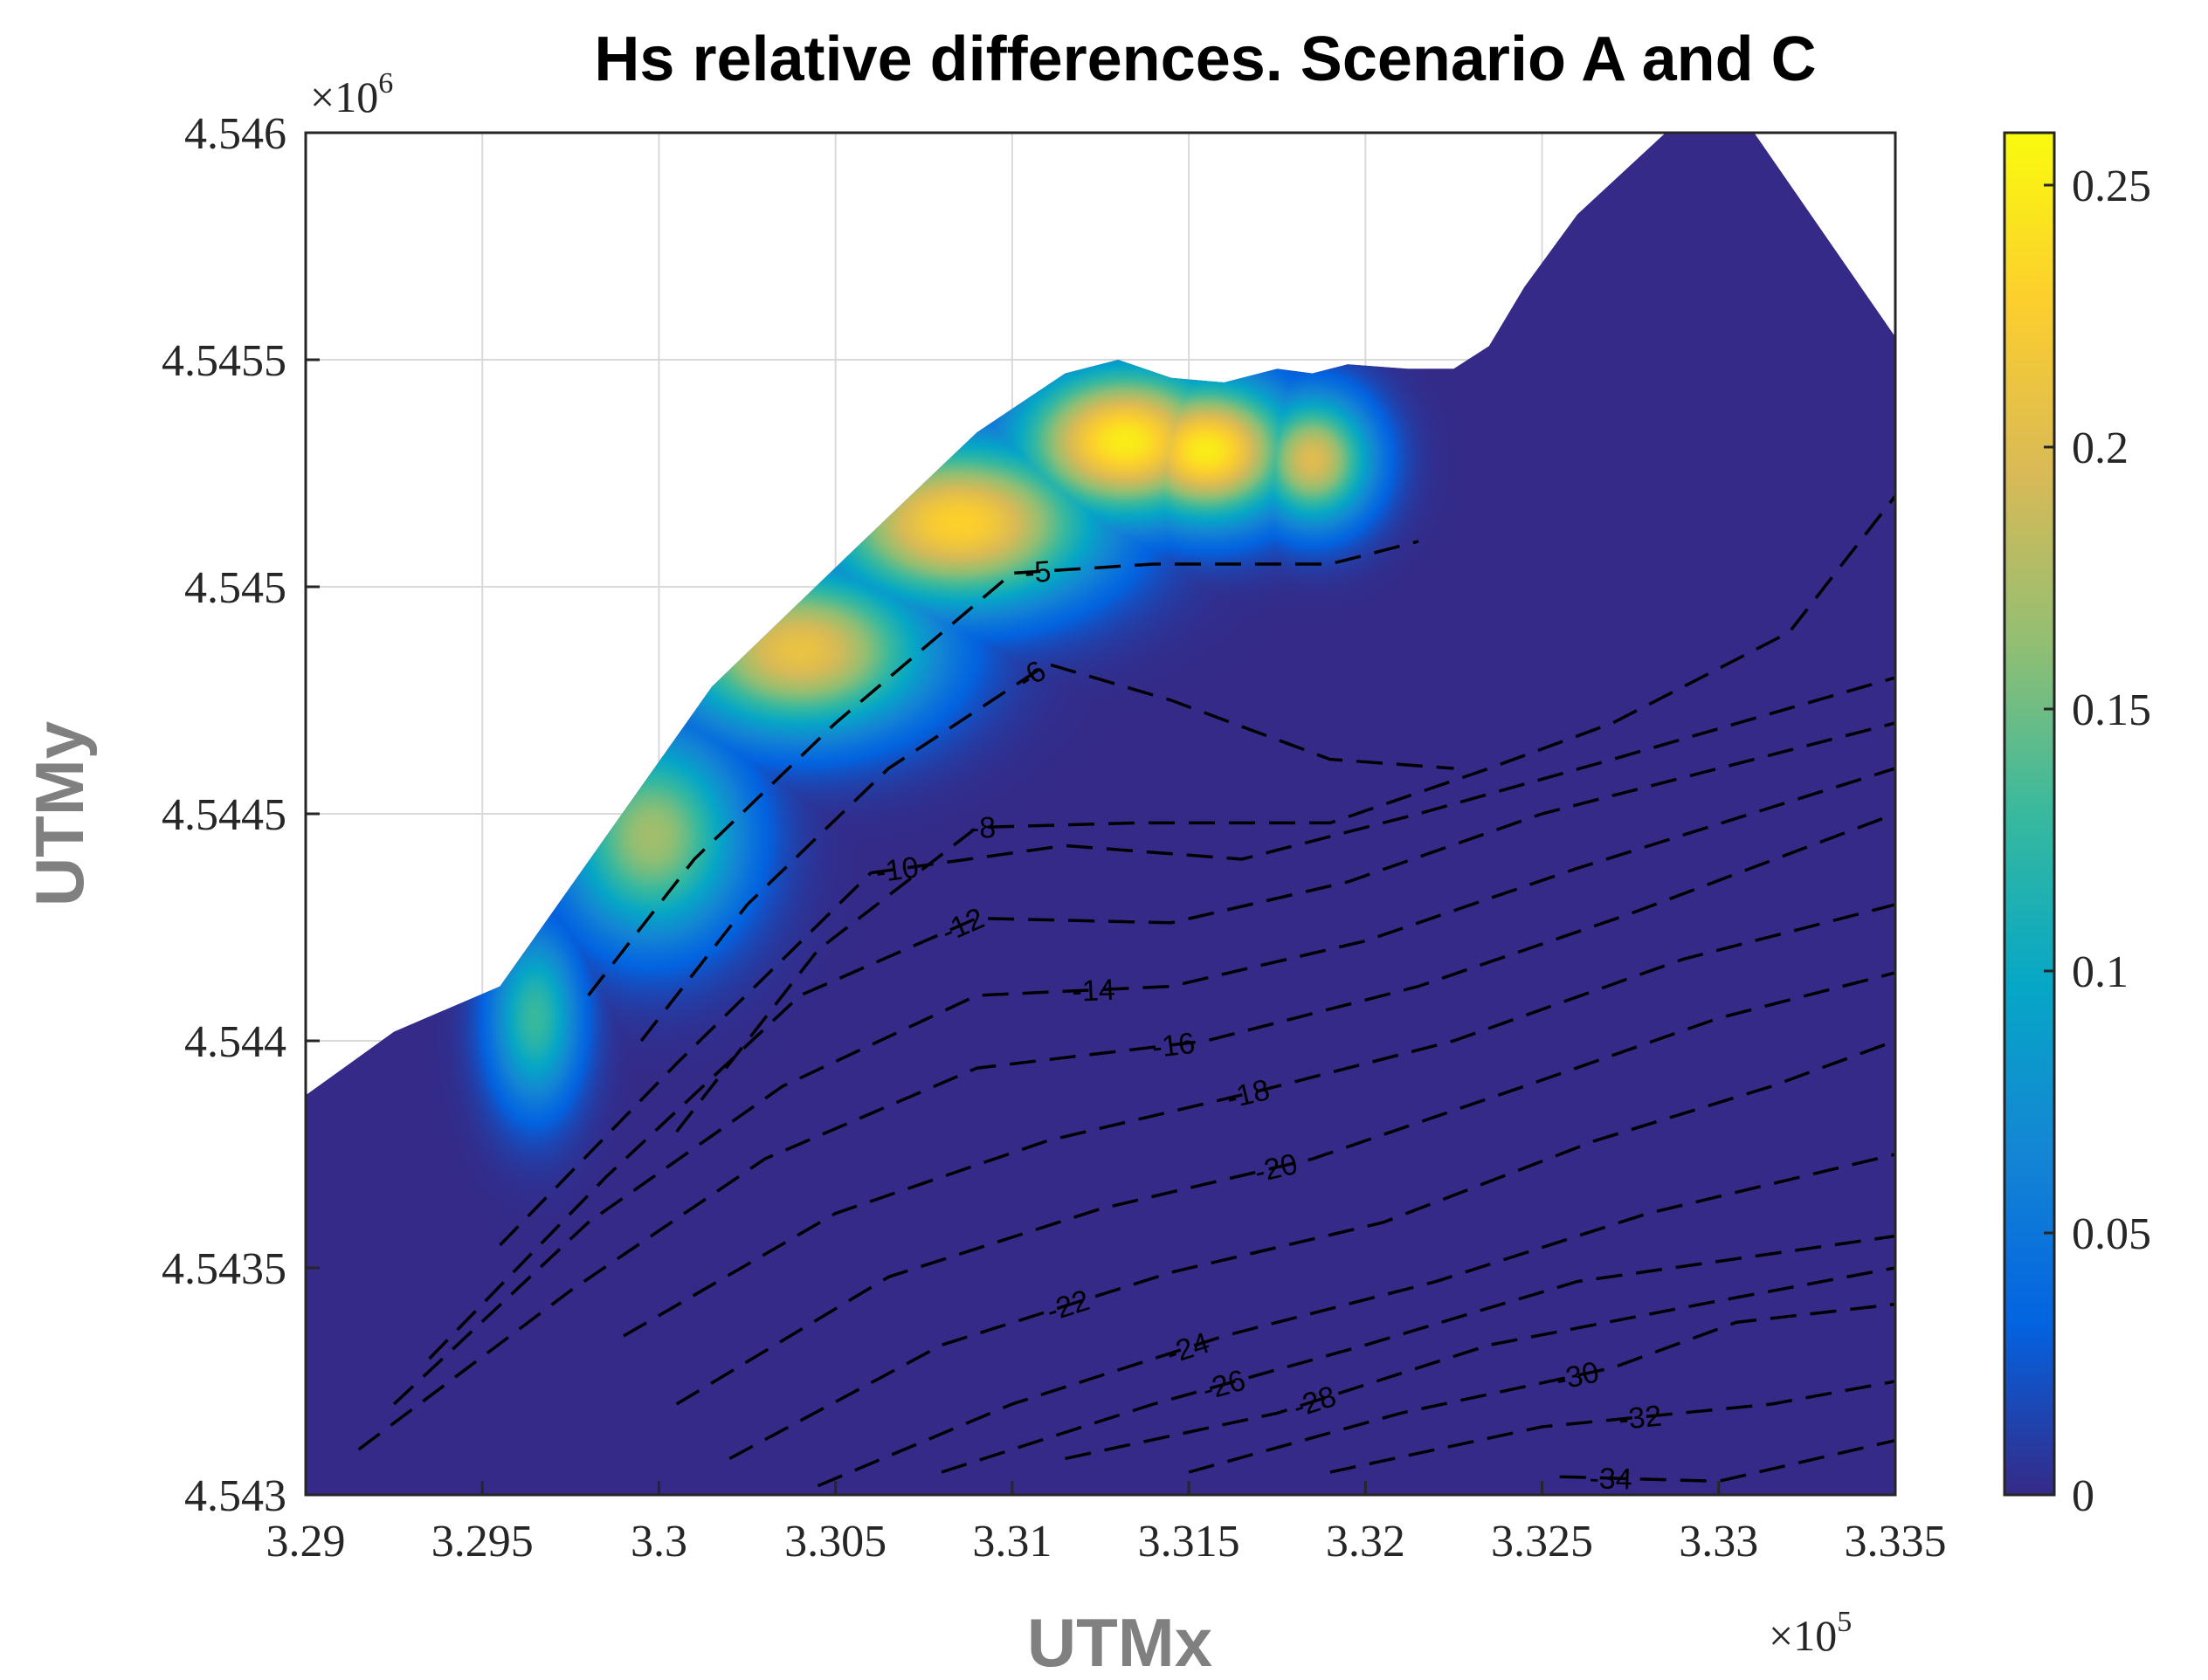 The width and height of the screenshot is (2208, 1680). What do you see at coordinates (224, 815) in the screenshot?
I see `y-tick-label: 4.5445` at bounding box center [224, 815].